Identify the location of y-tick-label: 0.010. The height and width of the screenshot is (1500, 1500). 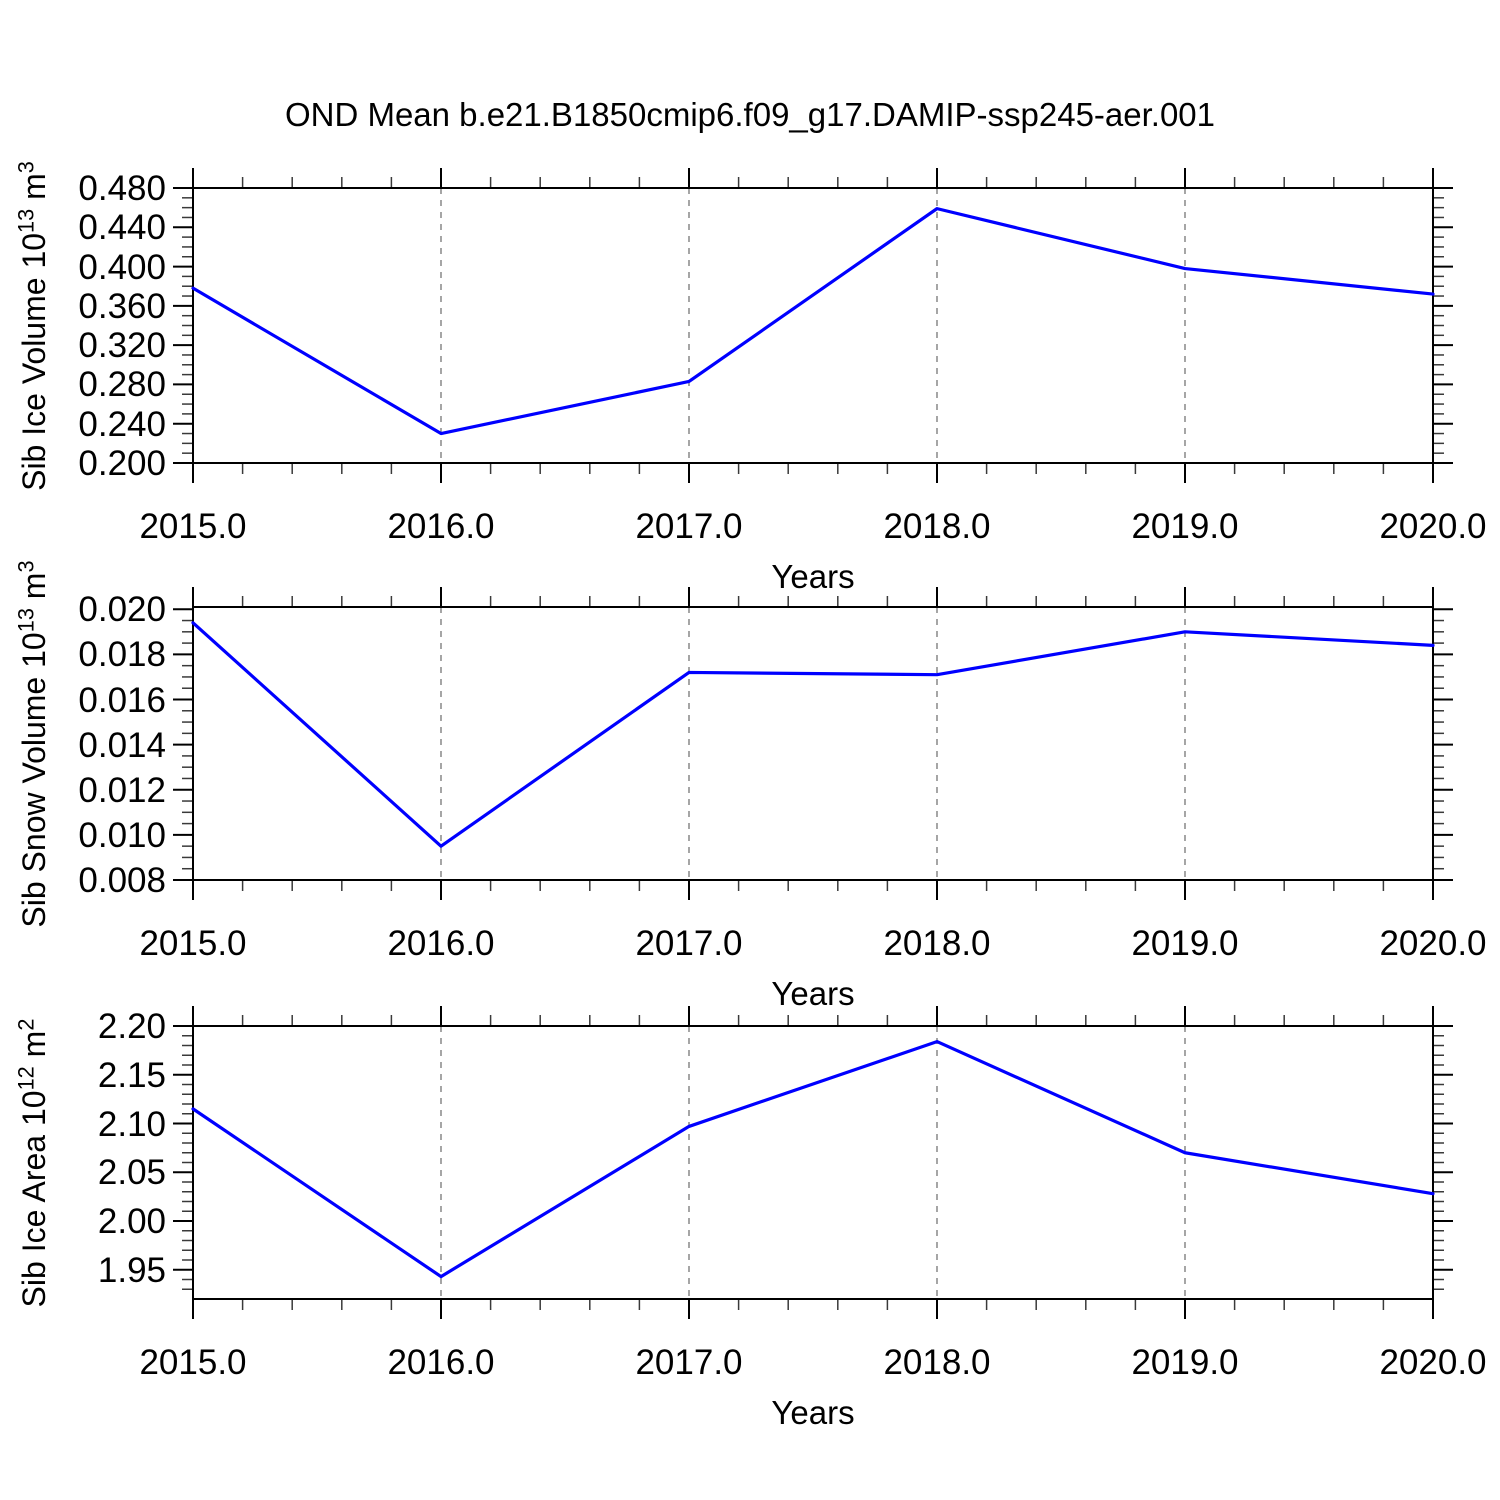
(122, 835).